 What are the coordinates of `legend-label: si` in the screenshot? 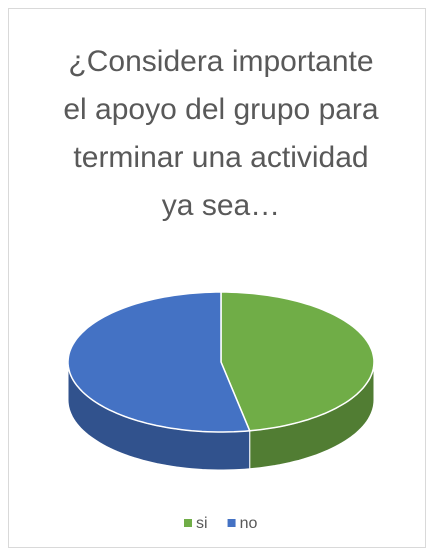 It's located at (202, 523).